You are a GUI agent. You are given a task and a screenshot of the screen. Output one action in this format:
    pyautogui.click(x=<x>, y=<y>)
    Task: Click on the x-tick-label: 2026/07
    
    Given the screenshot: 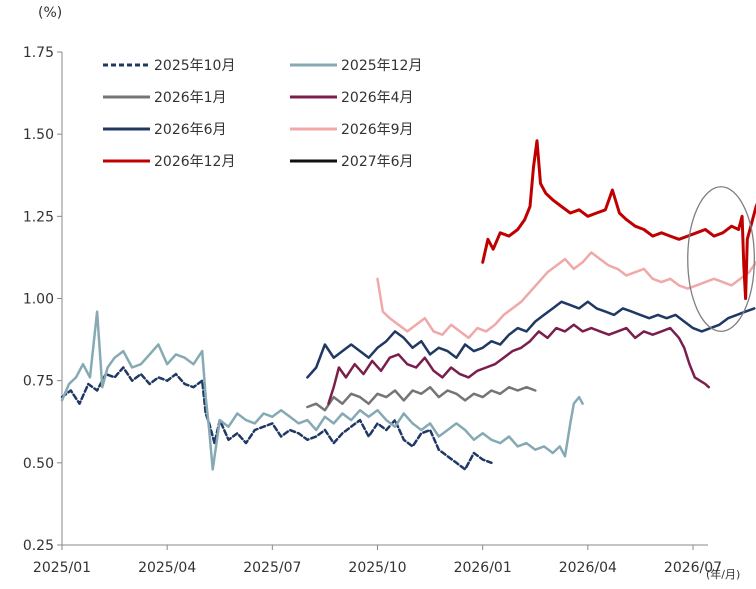 What is the action you would take?
    pyautogui.click(x=693, y=568)
    